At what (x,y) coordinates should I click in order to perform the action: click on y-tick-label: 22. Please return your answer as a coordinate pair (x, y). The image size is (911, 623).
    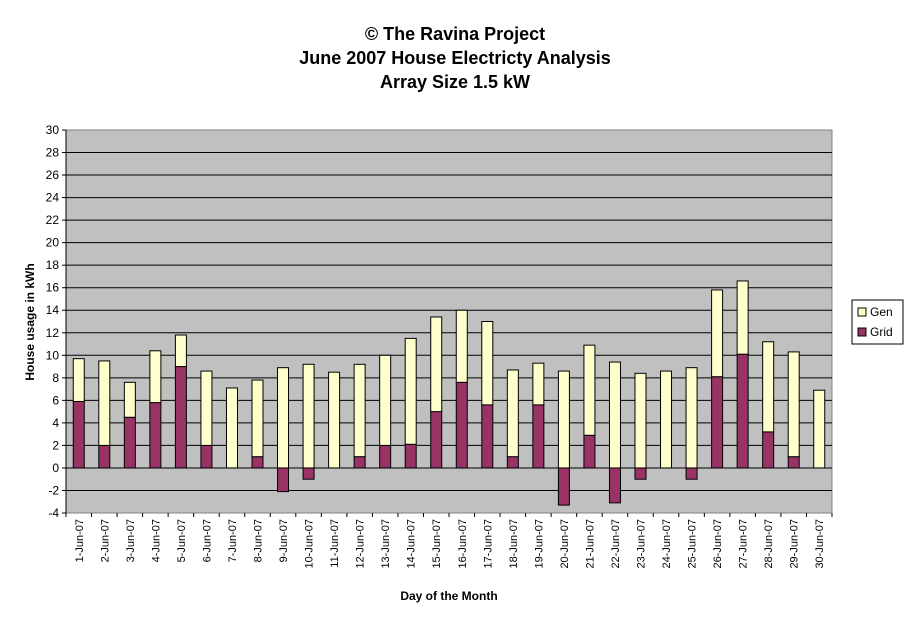
    Looking at the image, I should click on (53, 220).